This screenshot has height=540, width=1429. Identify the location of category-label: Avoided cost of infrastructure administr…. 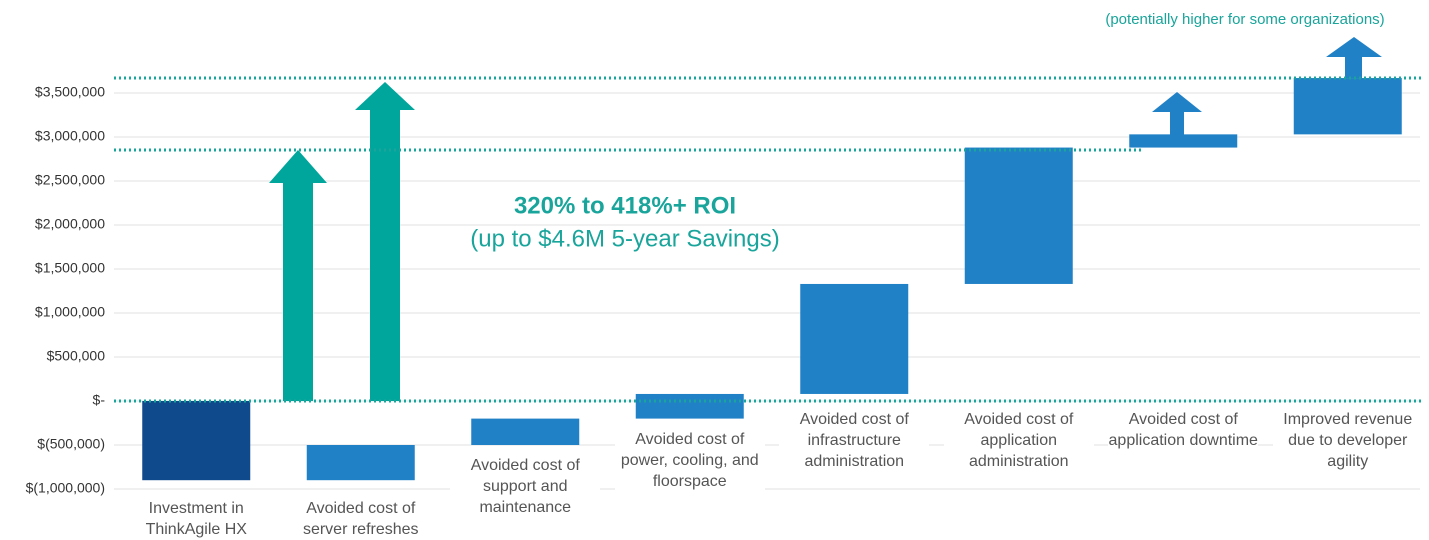
(854, 440).